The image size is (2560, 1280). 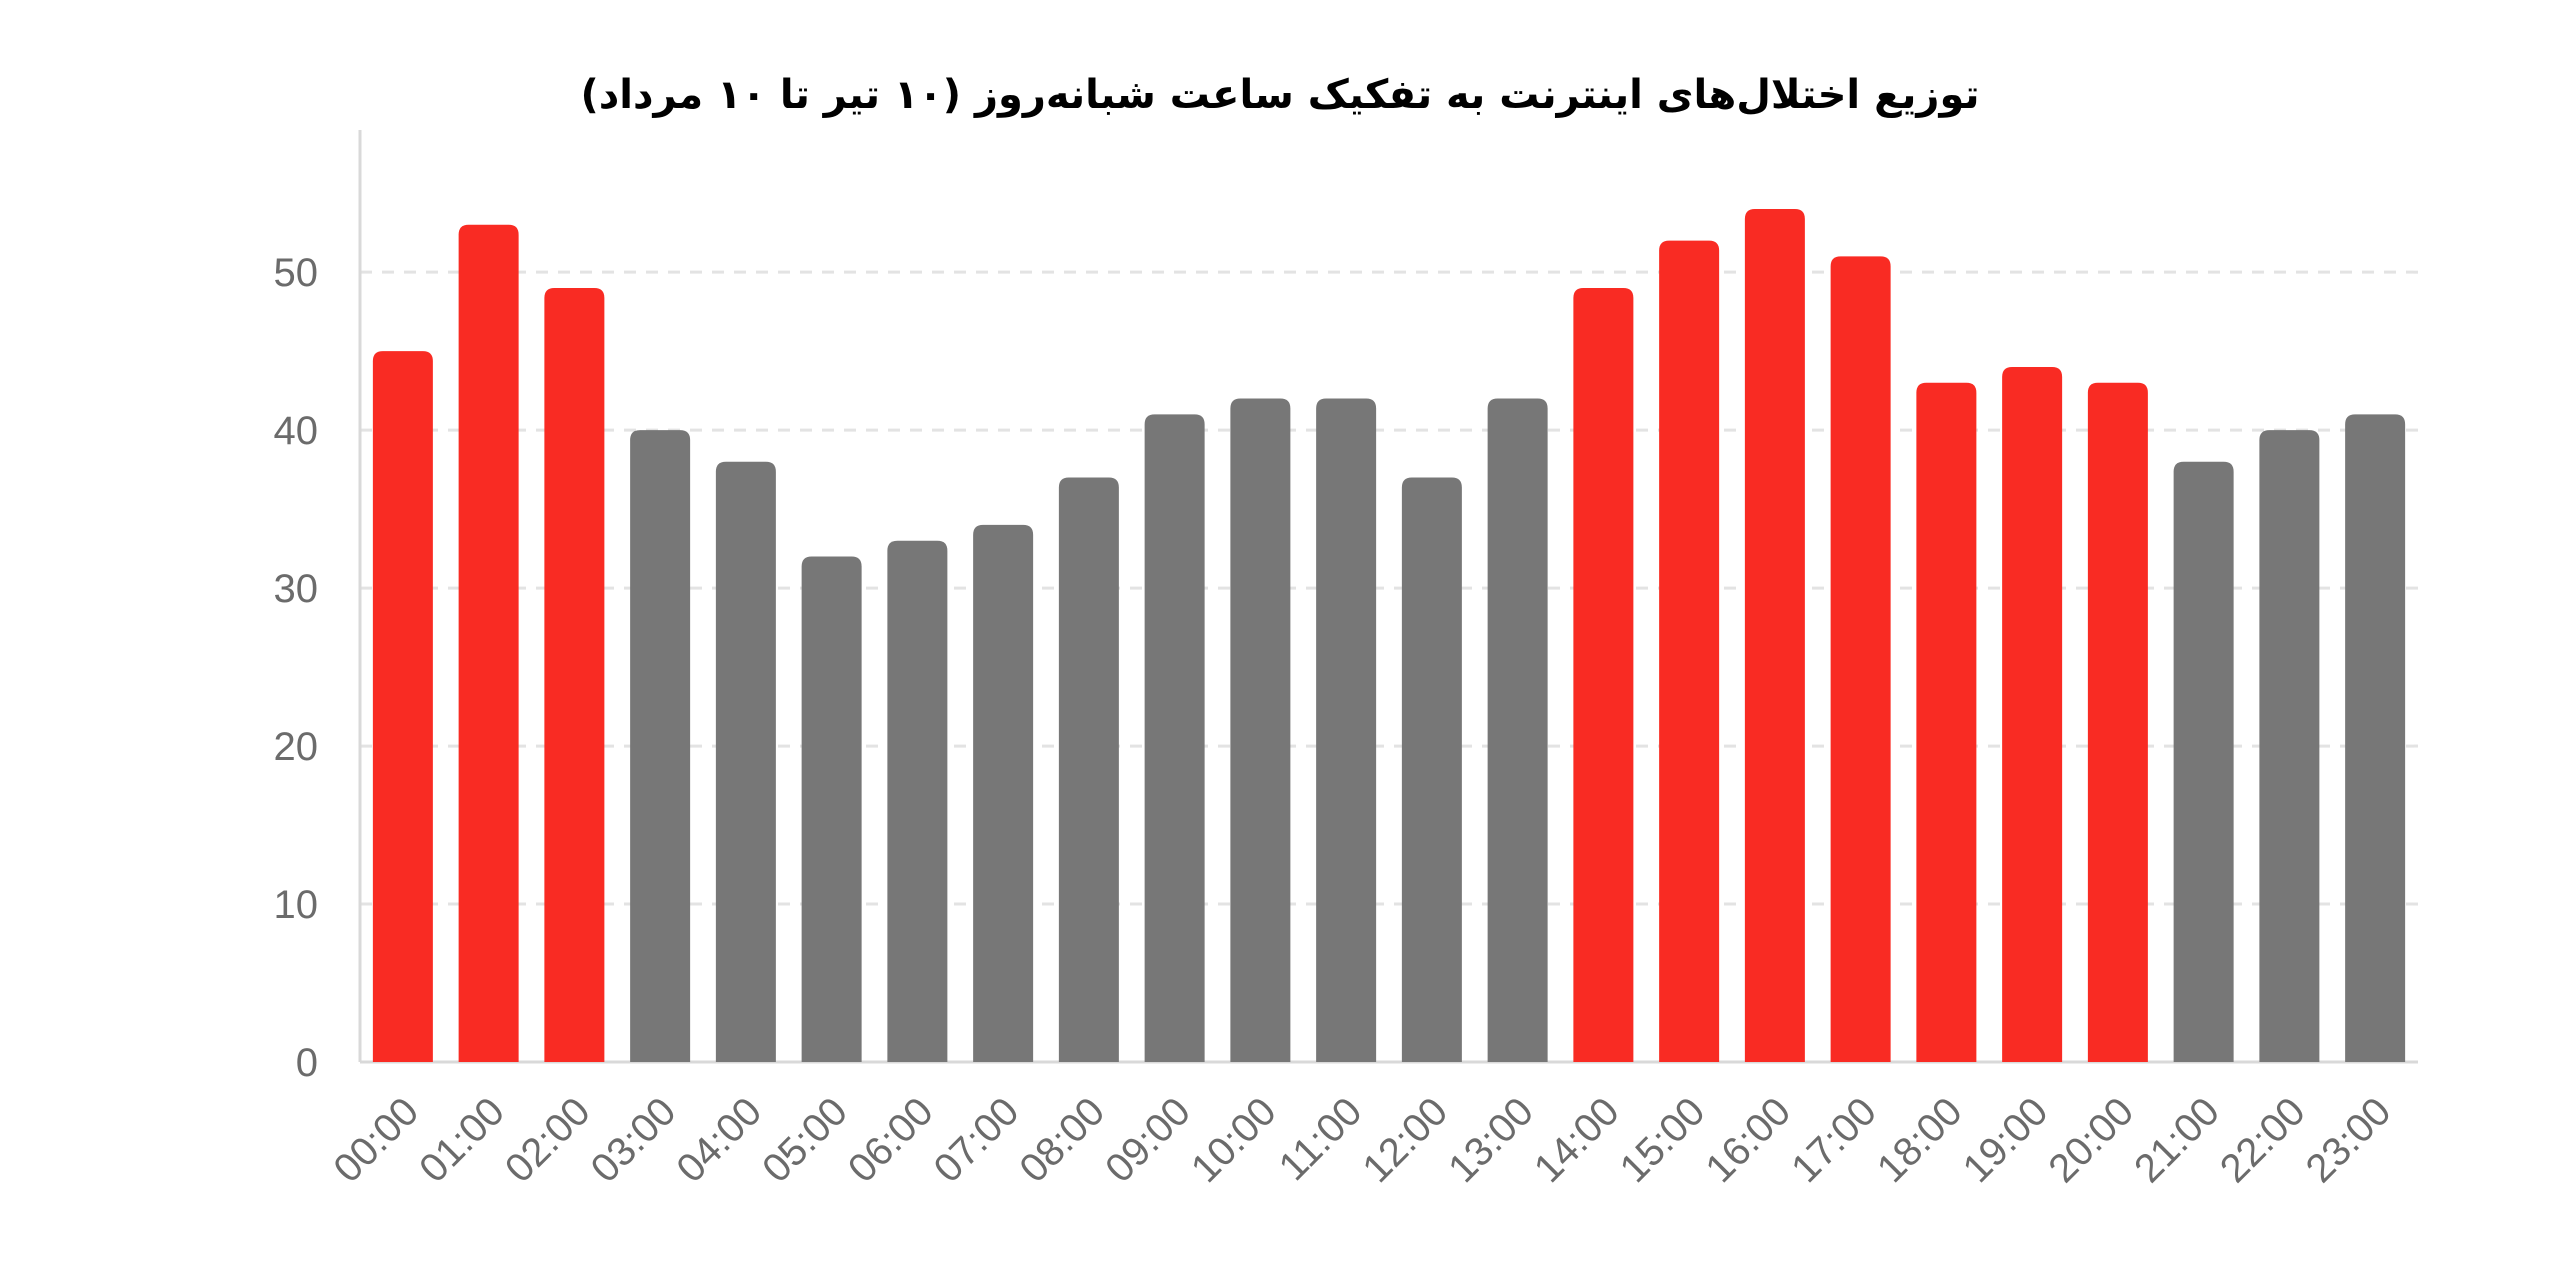 What do you see at coordinates (376, 1140) in the screenshot?
I see `x-tick-label: 00:00` at bounding box center [376, 1140].